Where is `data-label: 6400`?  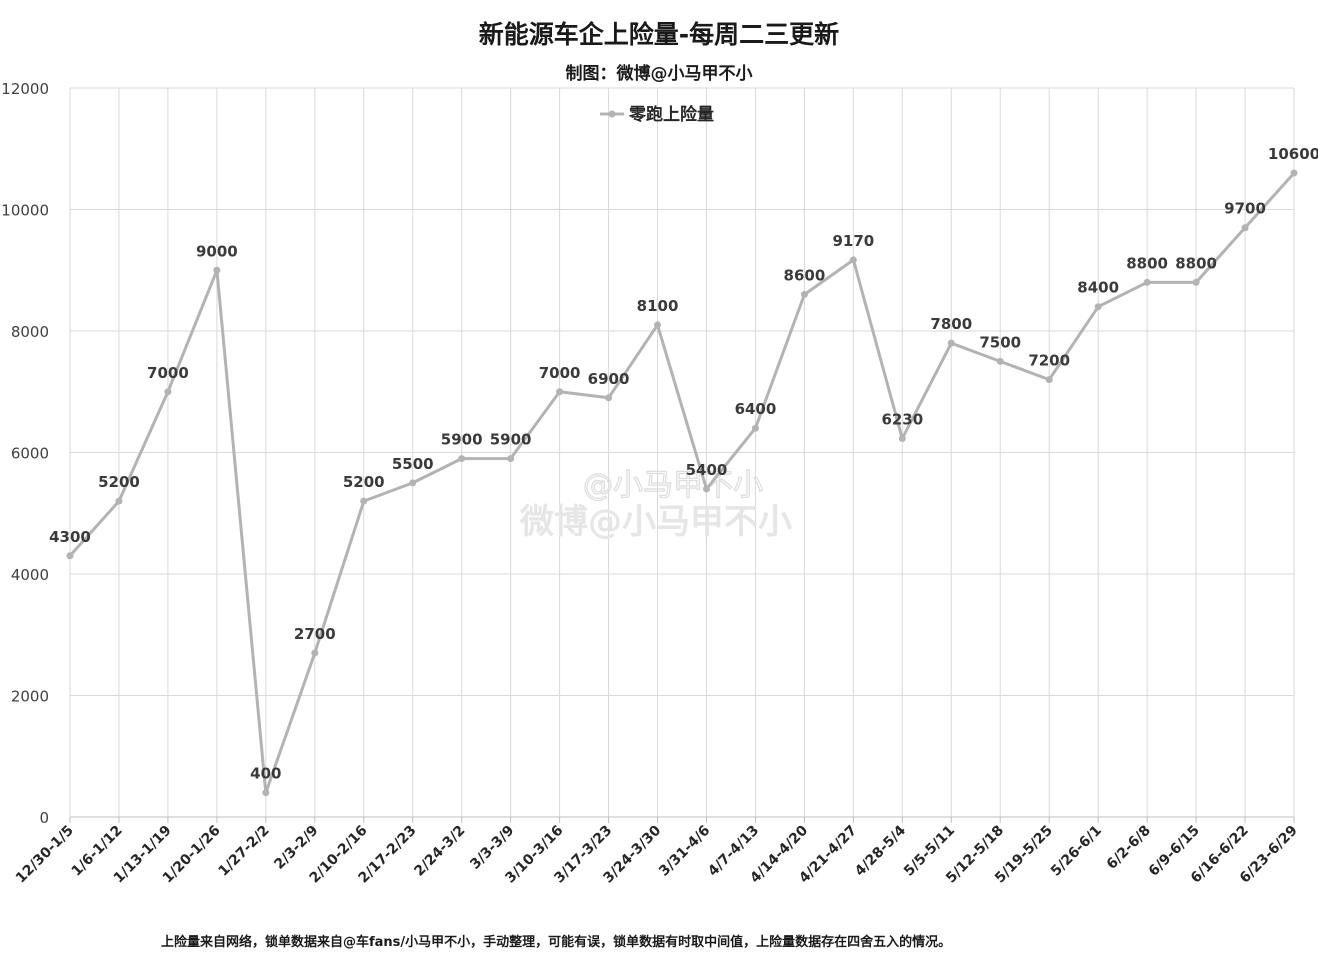
data-label: 6400 is located at coordinates (756, 409).